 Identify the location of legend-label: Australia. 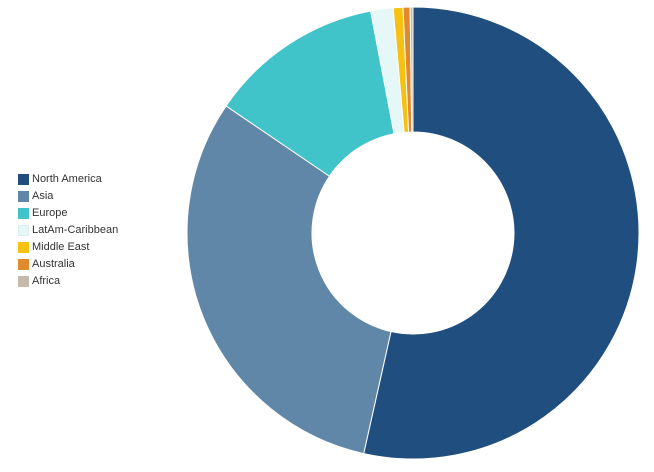
(53, 264).